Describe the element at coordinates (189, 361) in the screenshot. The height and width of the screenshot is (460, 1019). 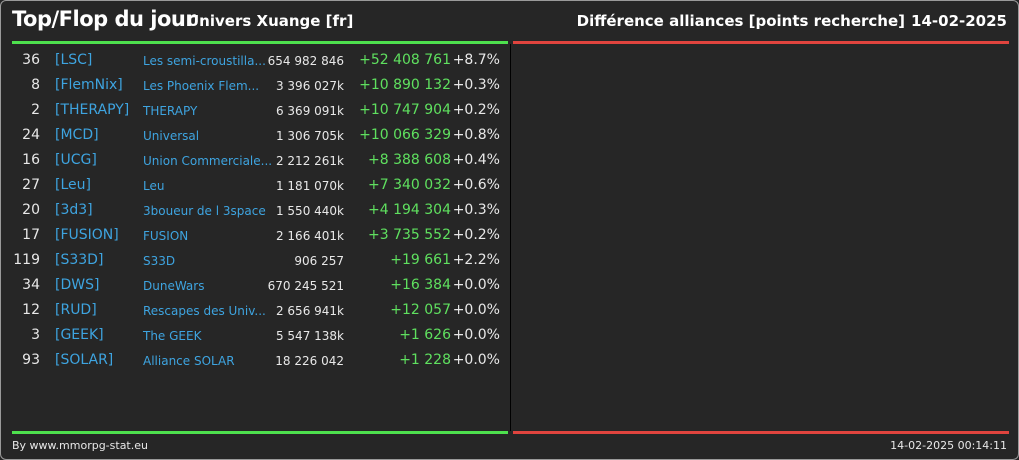
I see `alliance-name-link: Alliance SOLAR` at that location.